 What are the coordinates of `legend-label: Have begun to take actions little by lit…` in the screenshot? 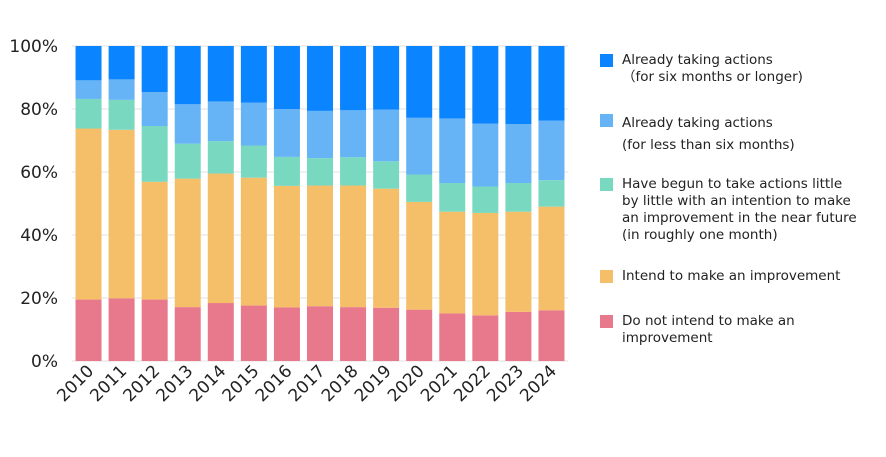 It's located at (739, 209).